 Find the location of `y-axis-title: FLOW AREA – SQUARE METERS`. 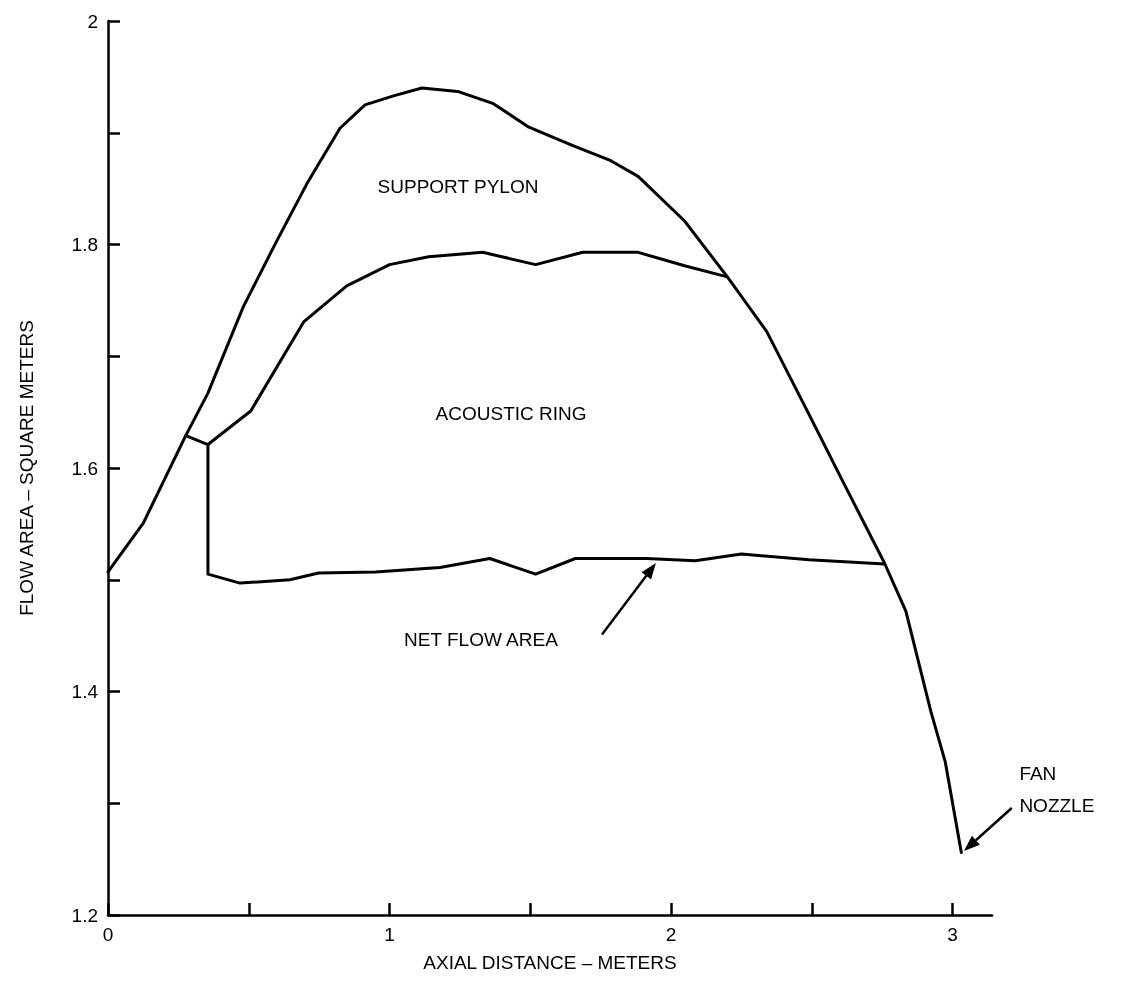

y-axis-title: FLOW AREA – SQUARE METERS is located at coordinates (26, 468).